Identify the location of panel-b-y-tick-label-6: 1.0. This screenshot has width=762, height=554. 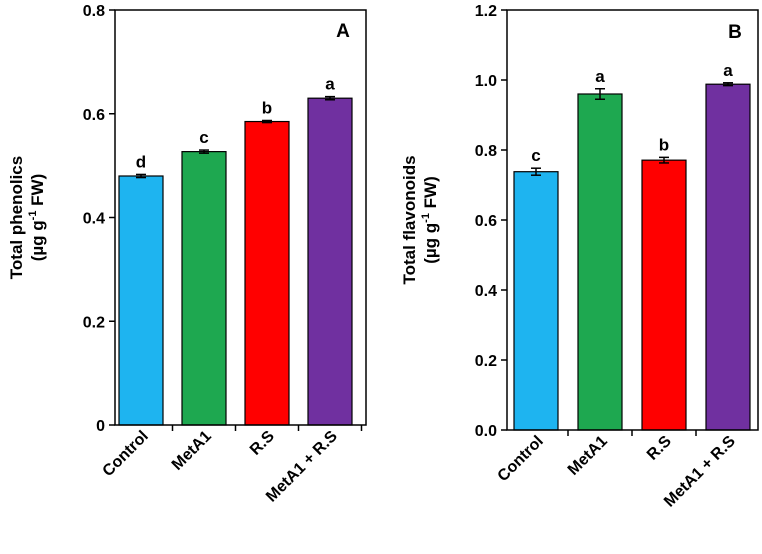
(486, 81).